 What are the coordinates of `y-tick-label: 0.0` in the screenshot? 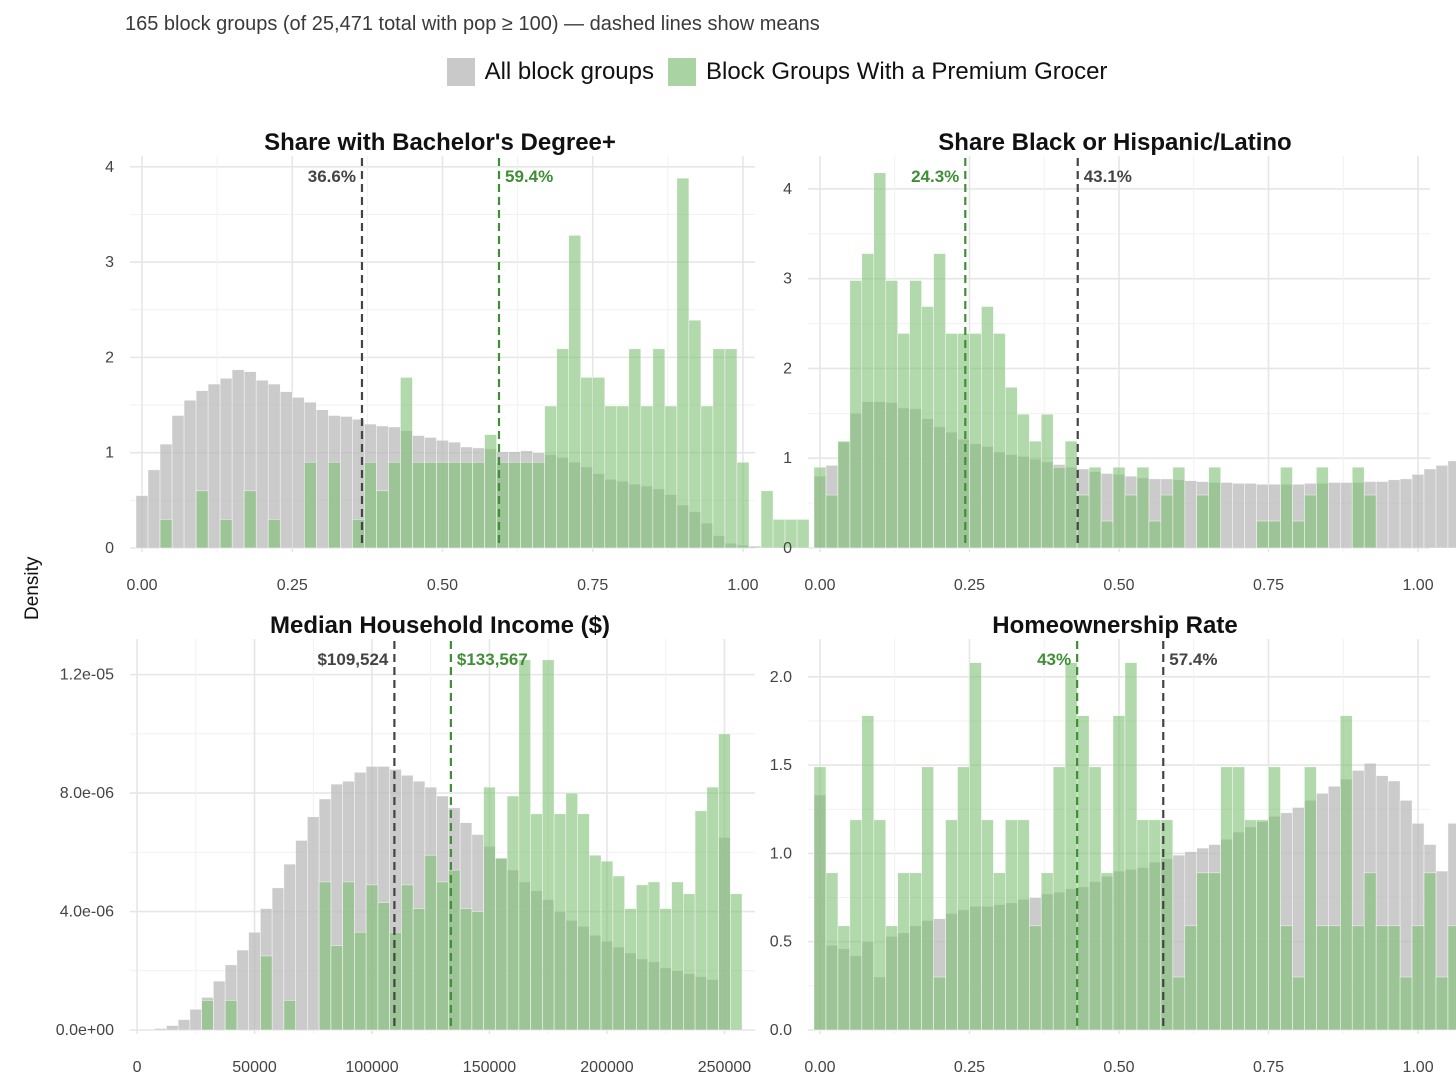 It's located at (781, 1030).